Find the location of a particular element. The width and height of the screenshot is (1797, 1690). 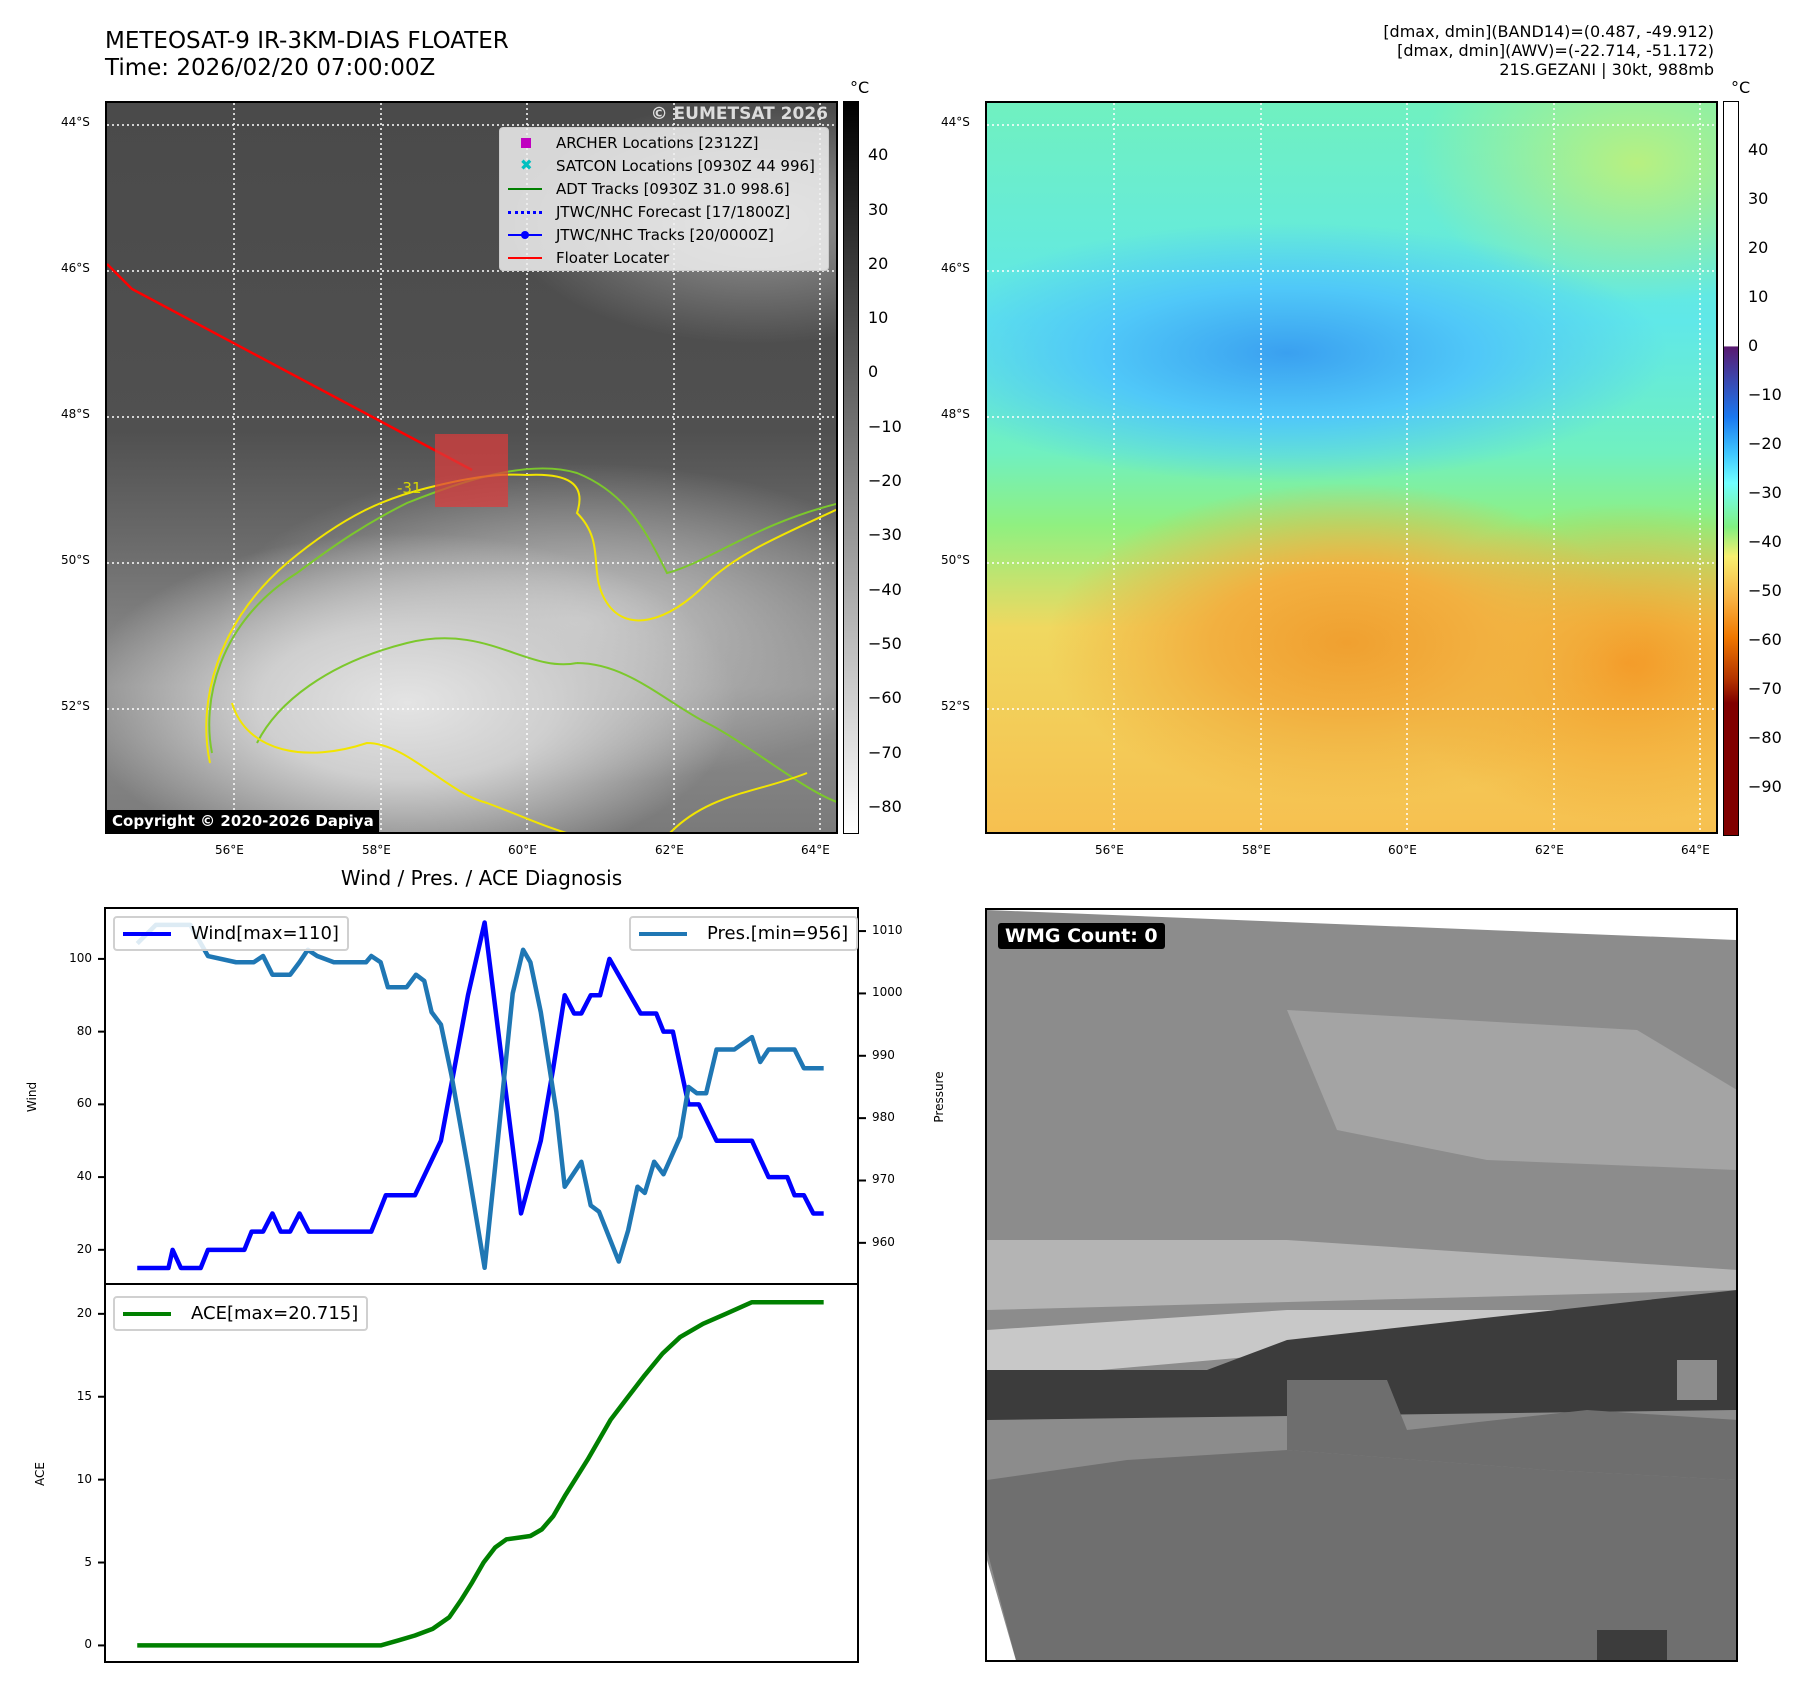

legend-item: JTWC/NHC Tracks [20/0000Z] is located at coordinates (664, 234).